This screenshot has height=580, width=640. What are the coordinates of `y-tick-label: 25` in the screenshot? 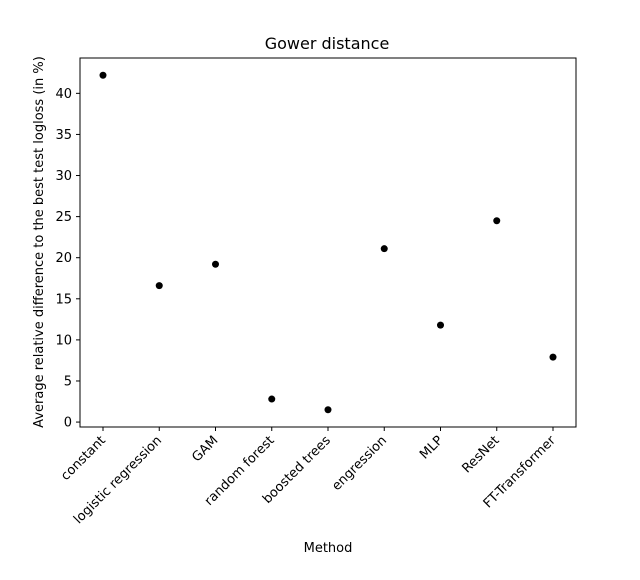 It's located at (63, 217).